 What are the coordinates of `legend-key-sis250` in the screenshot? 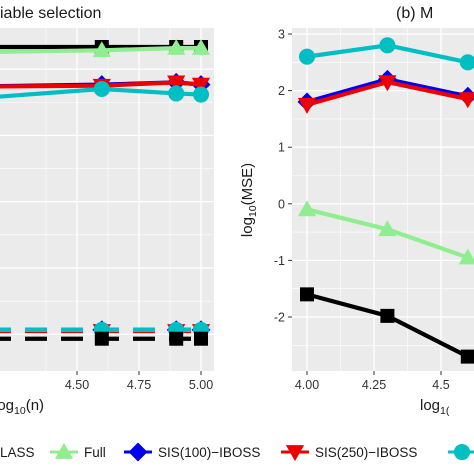 It's located at (295, 453).